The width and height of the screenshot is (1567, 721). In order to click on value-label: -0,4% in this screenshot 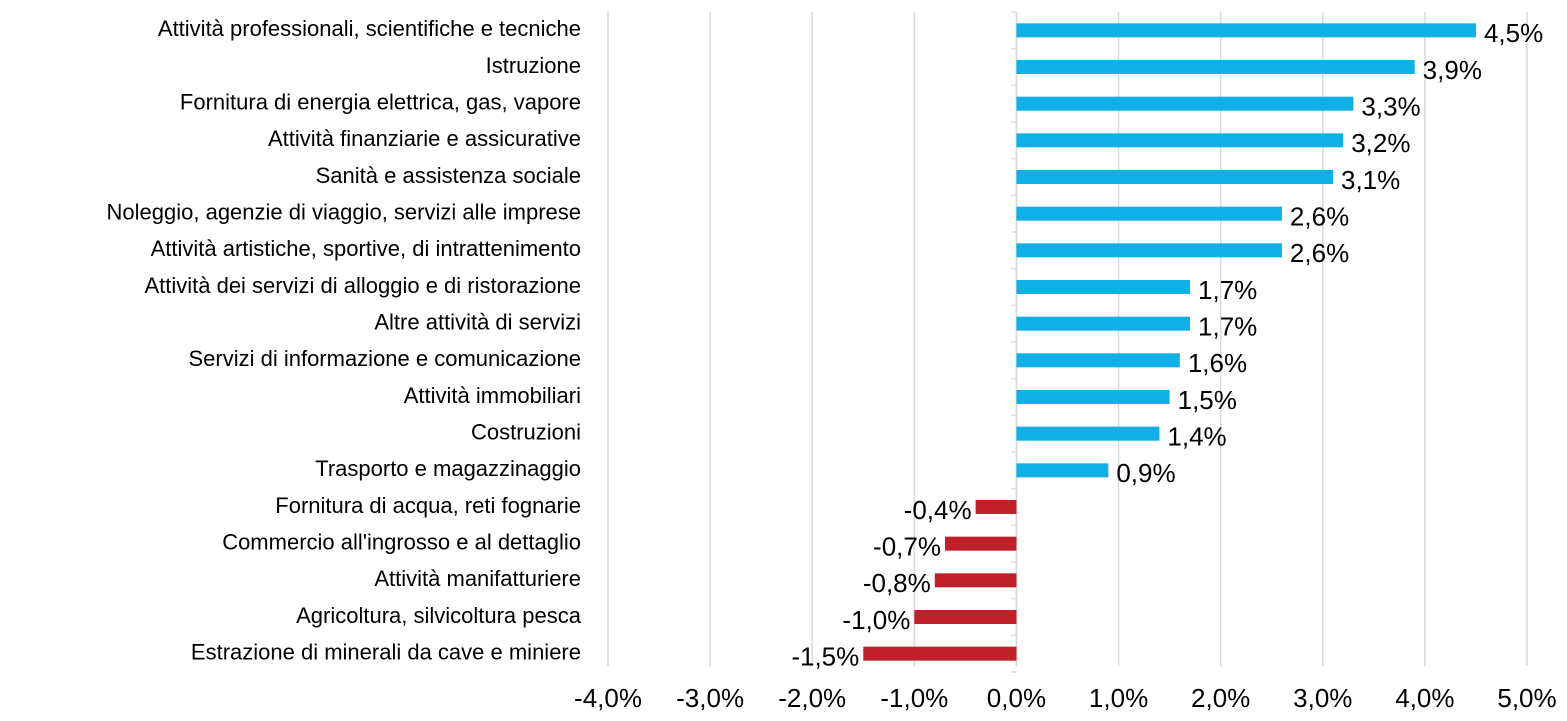, I will do `click(938, 510)`.